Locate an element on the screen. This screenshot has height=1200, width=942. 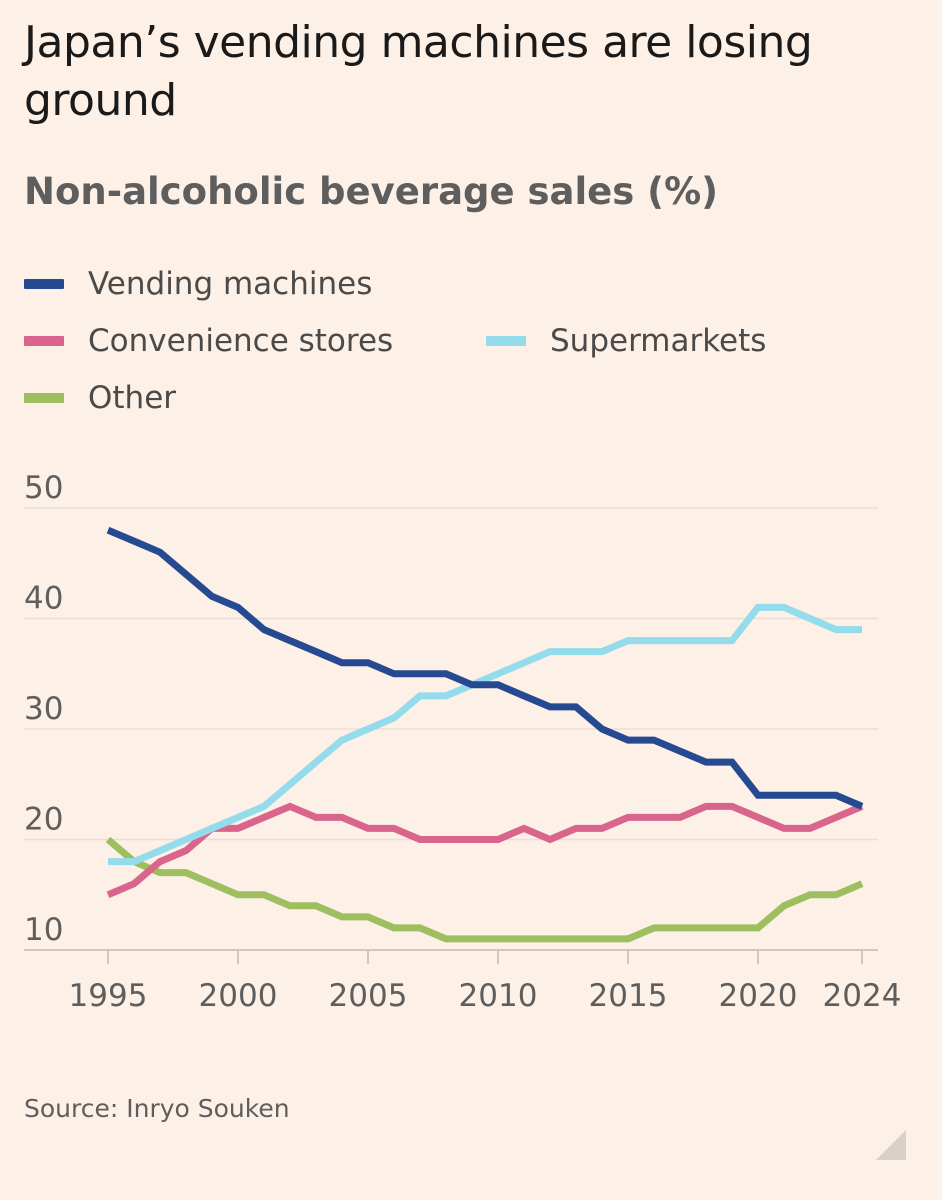
y-tick-label-40: 40 is located at coordinates (43, 599).